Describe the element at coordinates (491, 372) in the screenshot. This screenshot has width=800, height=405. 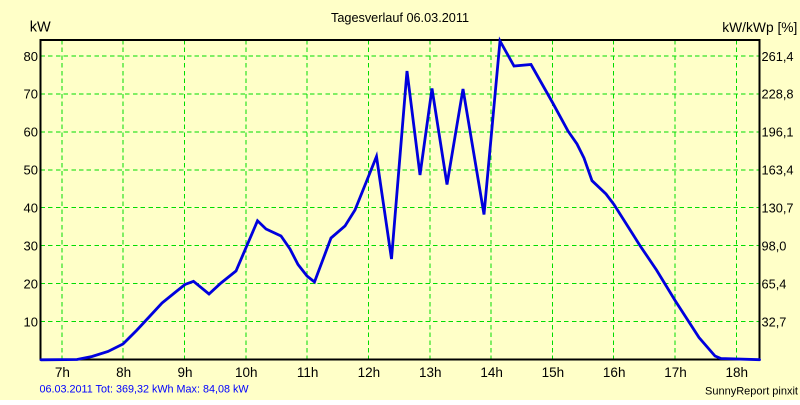
I see `svg-text: 14h` at that location.